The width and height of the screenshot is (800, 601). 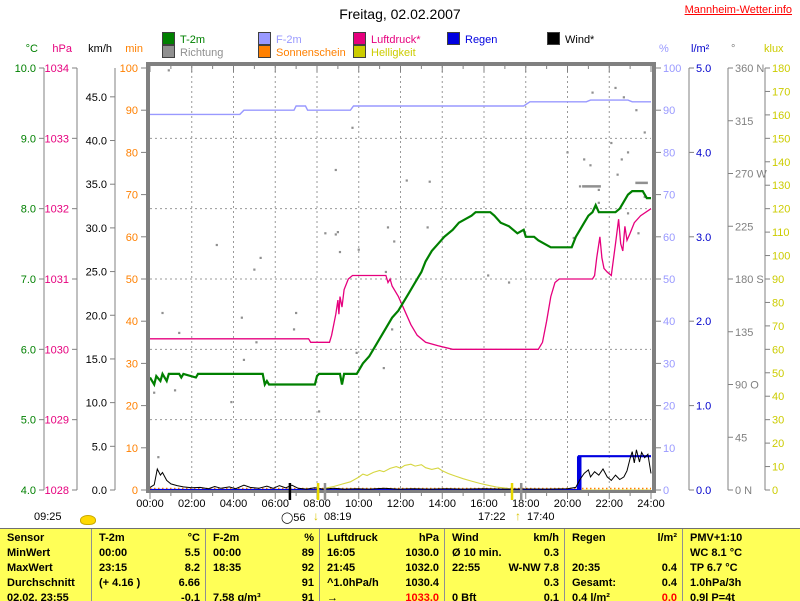 What do you see at coordinates (382, 583) in the screenshot?
I see `table-row: ^1.0hPa/h 1030.4` at bounding box center [382, 583].